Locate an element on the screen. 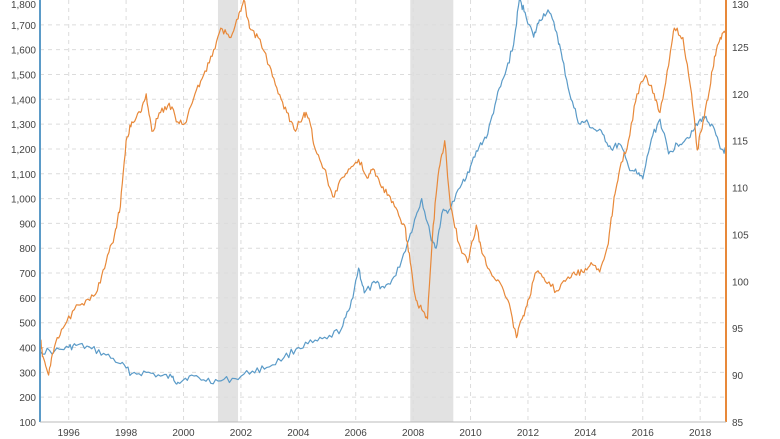  y-right-tick-label: 115 is located at coordinates (740, 142).